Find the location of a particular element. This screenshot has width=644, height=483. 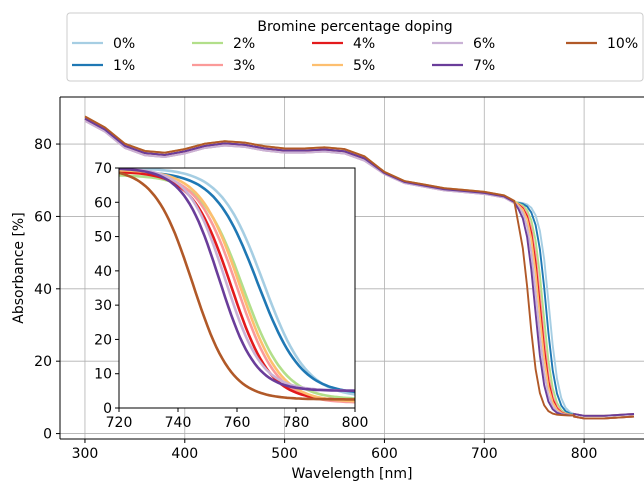

main-y-tick-label: 0 is located at coordinates (47, 435).